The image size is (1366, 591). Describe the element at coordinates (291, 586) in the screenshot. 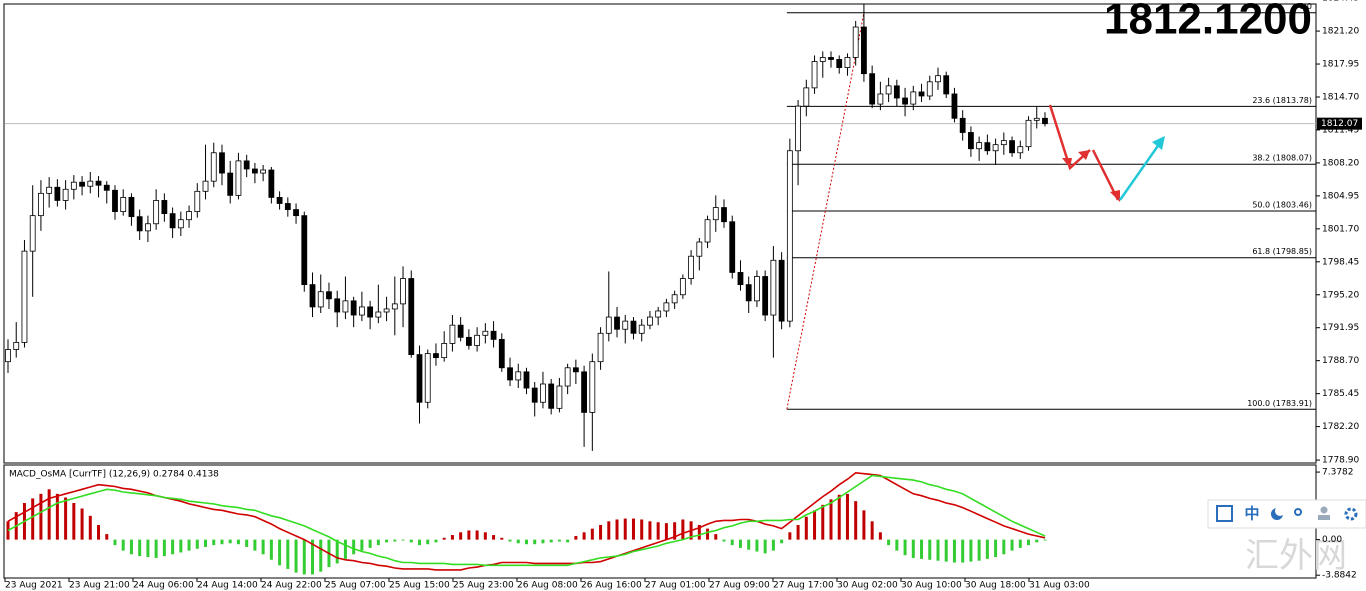

I see `x-tick-label: 24 Aug 22:00` at that location.